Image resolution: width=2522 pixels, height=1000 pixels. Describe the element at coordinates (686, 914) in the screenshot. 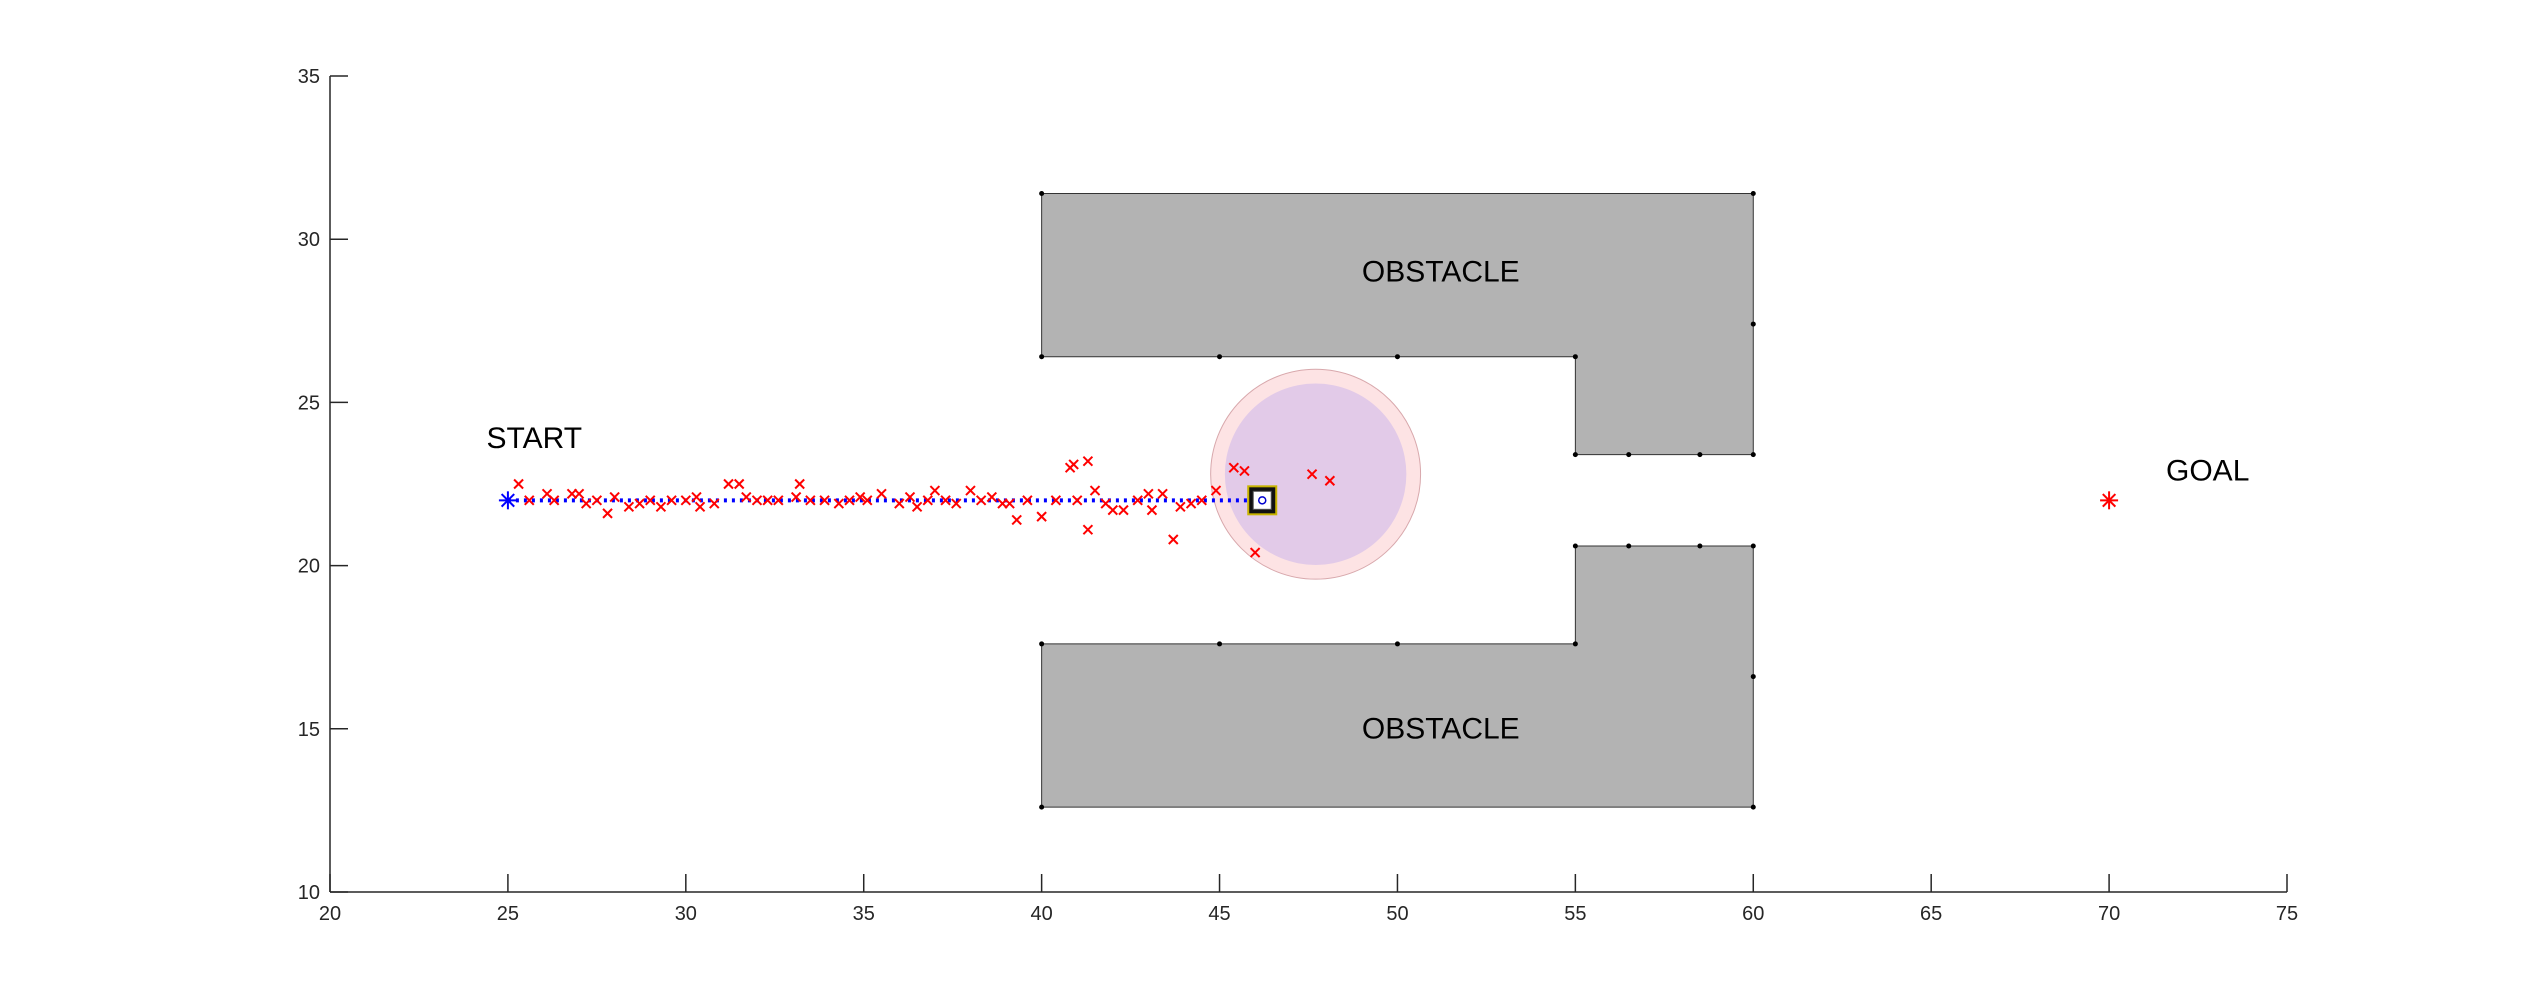

I see `x-tick-label: 30` at that location.